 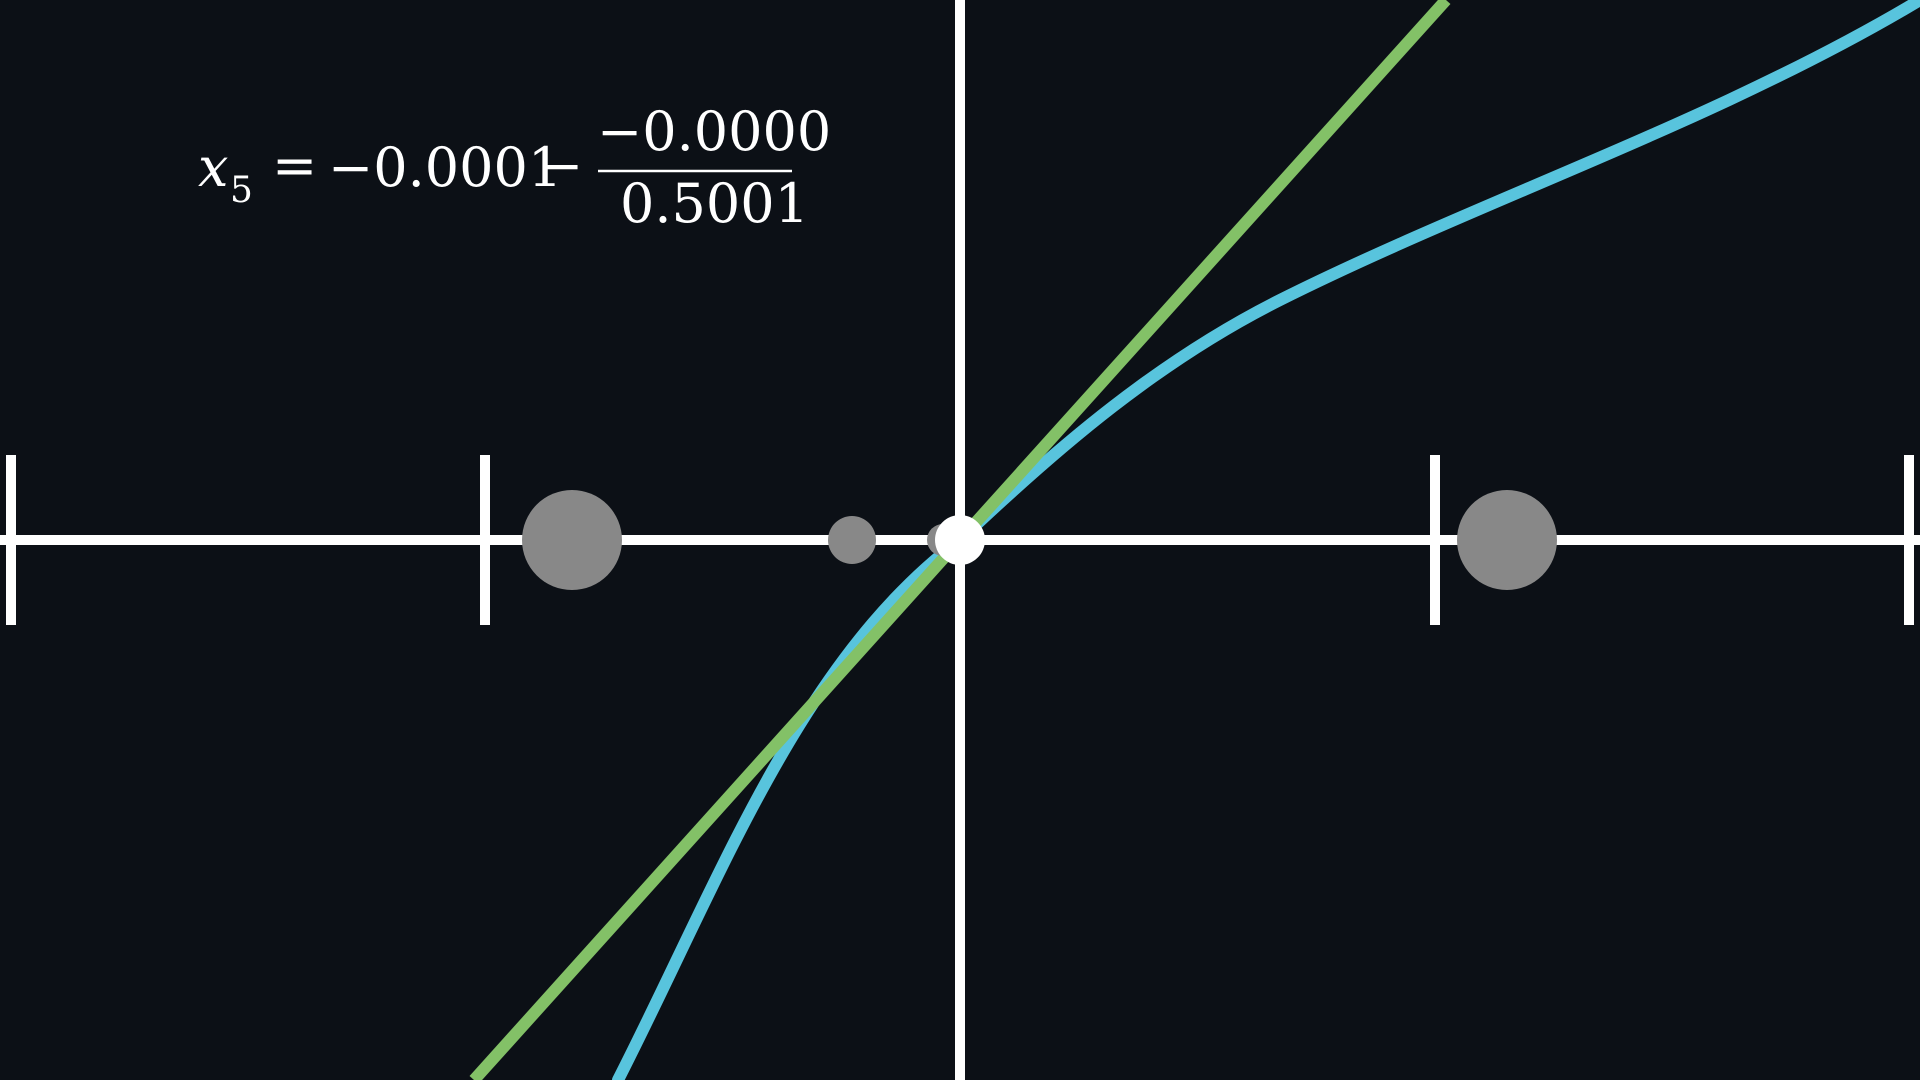 I want to click on equation-denominator: 0.5001, so click(x=714, y=203).